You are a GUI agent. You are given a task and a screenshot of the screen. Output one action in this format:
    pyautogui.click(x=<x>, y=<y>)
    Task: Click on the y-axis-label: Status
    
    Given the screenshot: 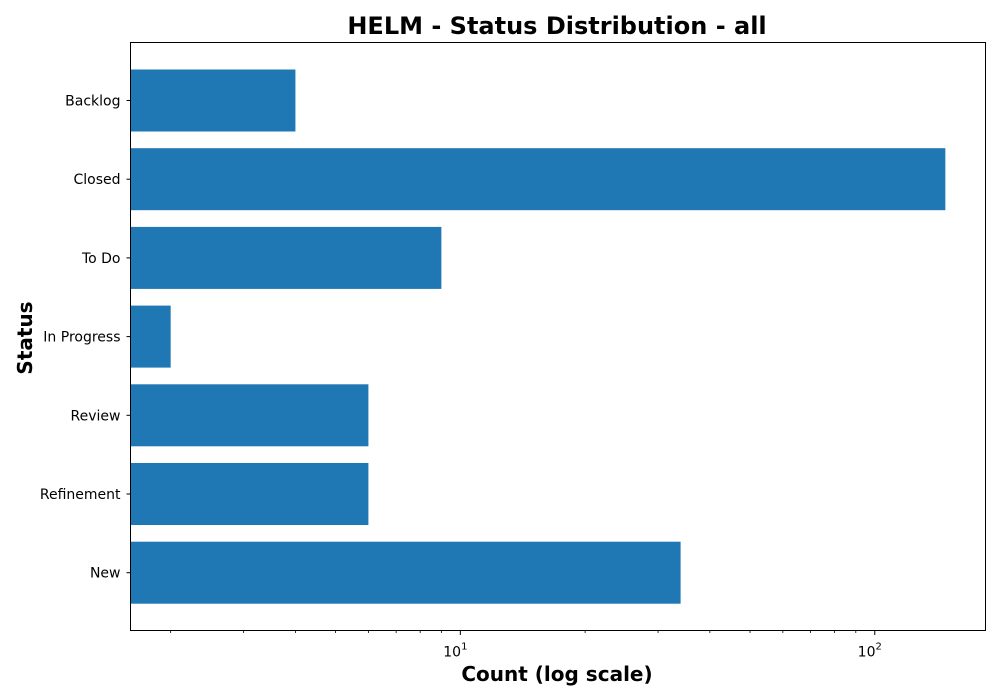 What is the action you would take?
    pyautogui.click(x=25, y=337)
    